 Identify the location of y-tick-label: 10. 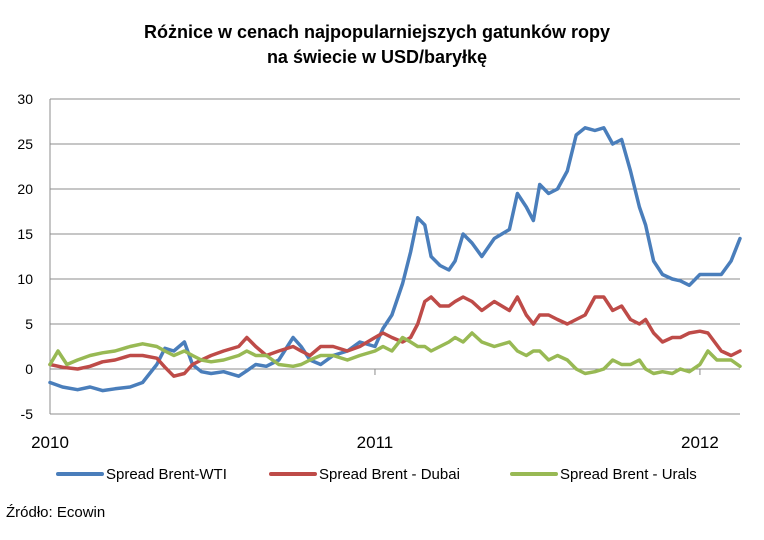
(25, 279).